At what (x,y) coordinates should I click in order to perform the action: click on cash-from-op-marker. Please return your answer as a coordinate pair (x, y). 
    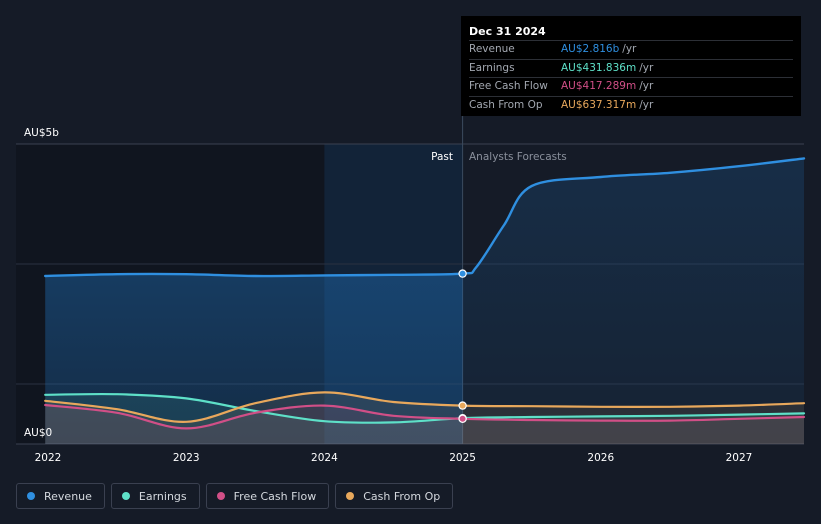
    Looking at the image, I should click on (462, 405).